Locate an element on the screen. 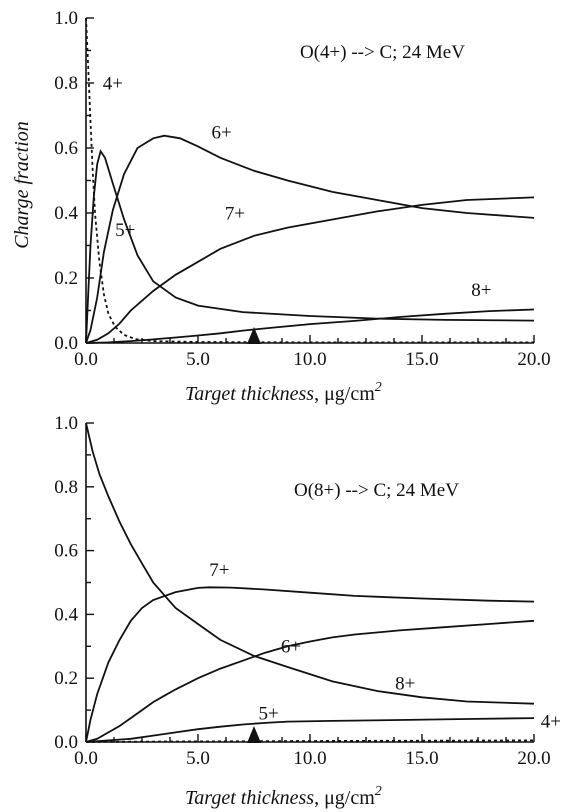  series-line-6plus is located at coordinates (310, 681).